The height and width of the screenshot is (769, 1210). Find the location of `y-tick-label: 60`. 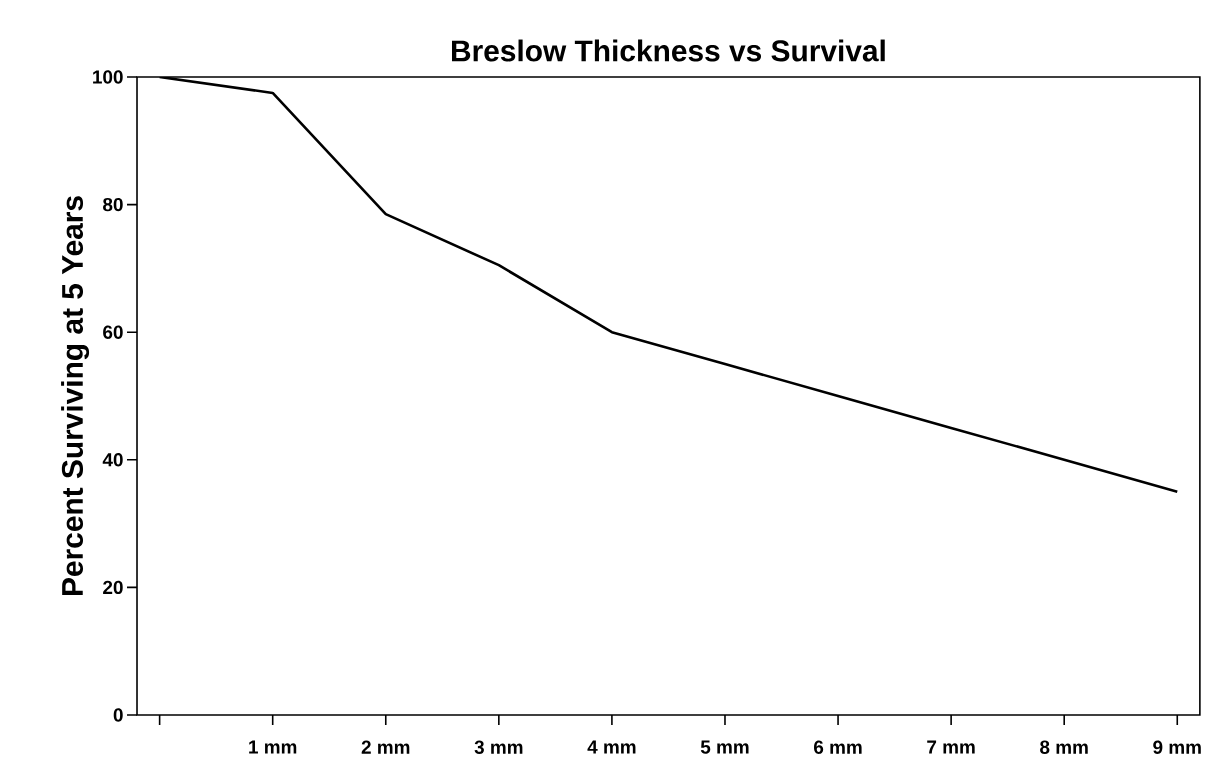

y-tick-label: 60 is located at coordinates (113, 332).